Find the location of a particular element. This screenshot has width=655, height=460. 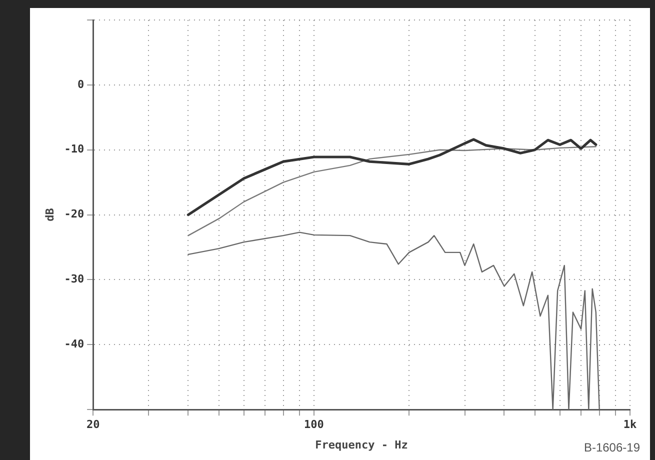

y-axis-title: dB is located at coordinates (49, 215).